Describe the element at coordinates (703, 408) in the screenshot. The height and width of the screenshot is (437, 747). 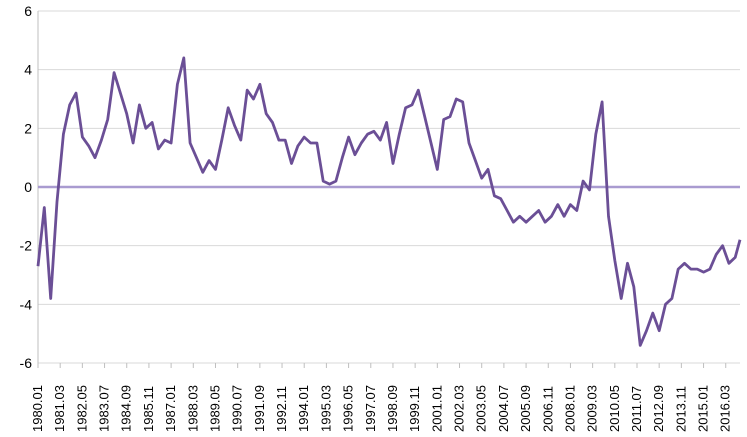
I see `x-tick-label: 2015.01` at that location.